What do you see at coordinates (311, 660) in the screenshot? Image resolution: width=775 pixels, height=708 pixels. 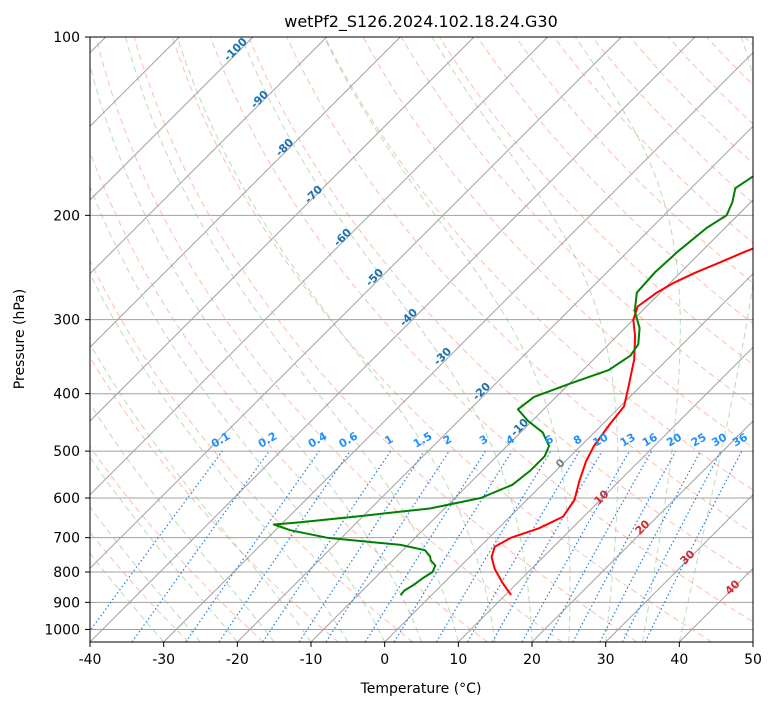 I see `x-tick-label: -10` at bounding box center [311, 660].